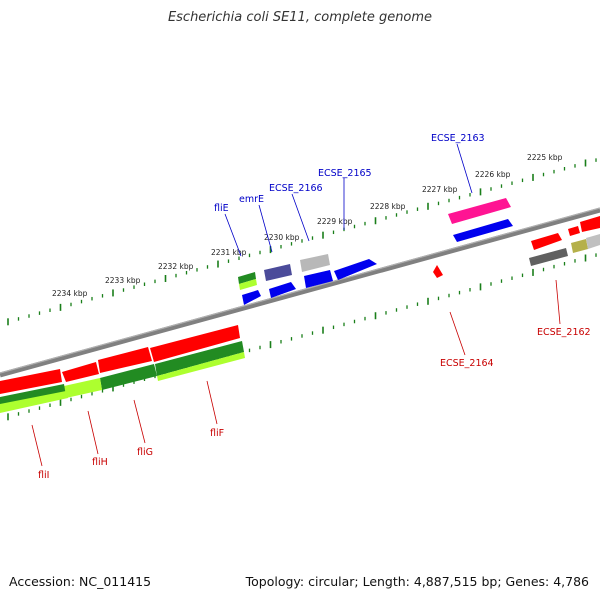 This screenshot has height=600, width=600. What do you see at coordinates (100, 462) in the screenshot?
I see `gene-label-fliH: fliH` at bounding box center [100, 462].